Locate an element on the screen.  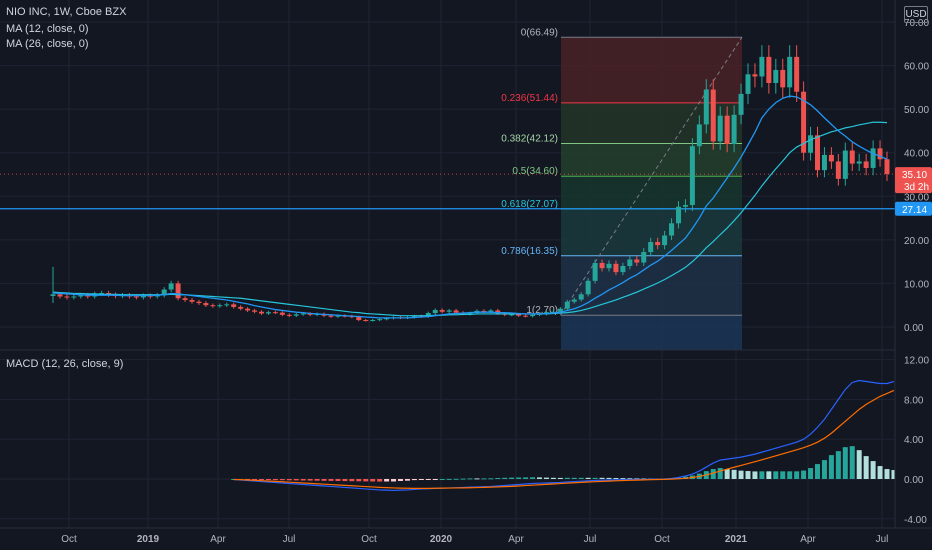
fib-label: 1(2.70) is located at coordinates (542, 310).